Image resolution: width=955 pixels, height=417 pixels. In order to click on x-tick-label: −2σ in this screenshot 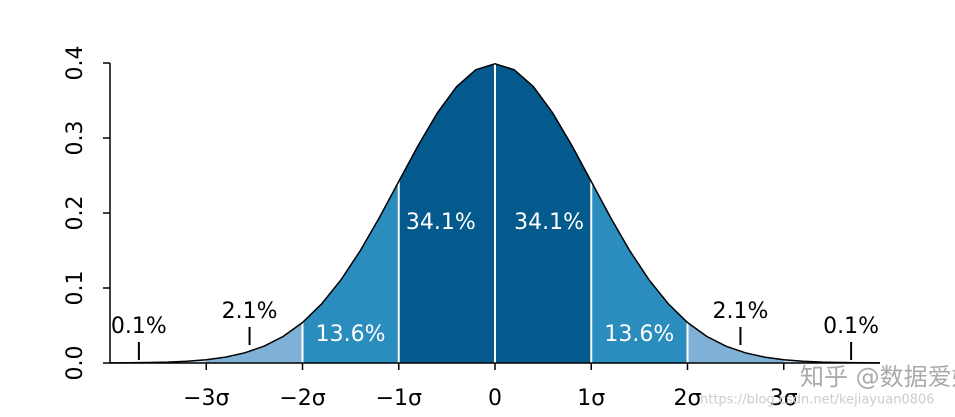, I will do `click(302, 398)`.